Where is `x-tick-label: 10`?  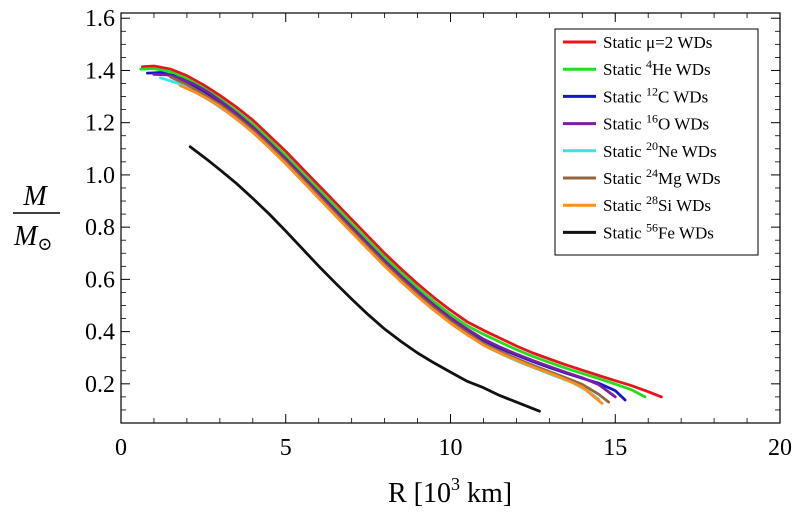 x-tick-label: 10 is located at coordinates (451, 448).